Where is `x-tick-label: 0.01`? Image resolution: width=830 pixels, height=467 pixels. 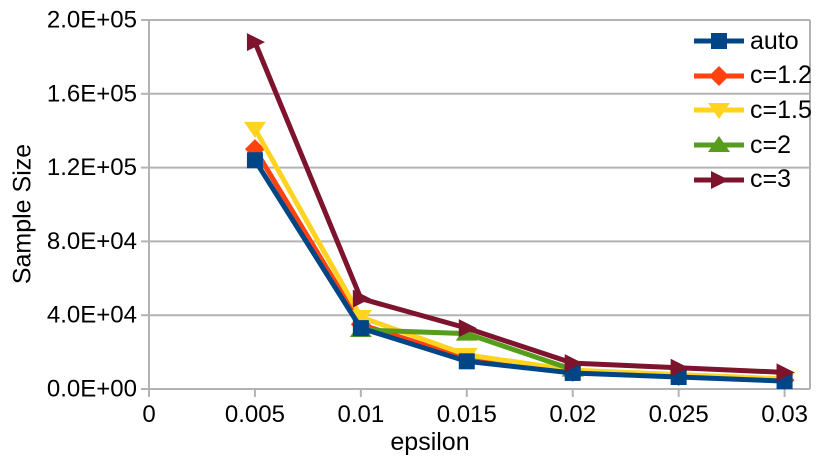 x-tick-label: 0.01 is located at coordinates (360, 414).